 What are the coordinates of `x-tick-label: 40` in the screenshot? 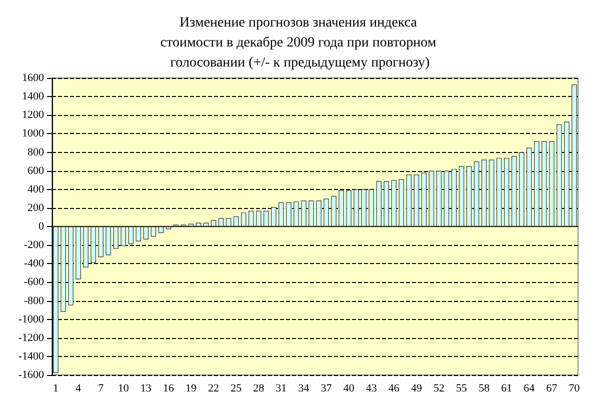 It's located at (349, 388).